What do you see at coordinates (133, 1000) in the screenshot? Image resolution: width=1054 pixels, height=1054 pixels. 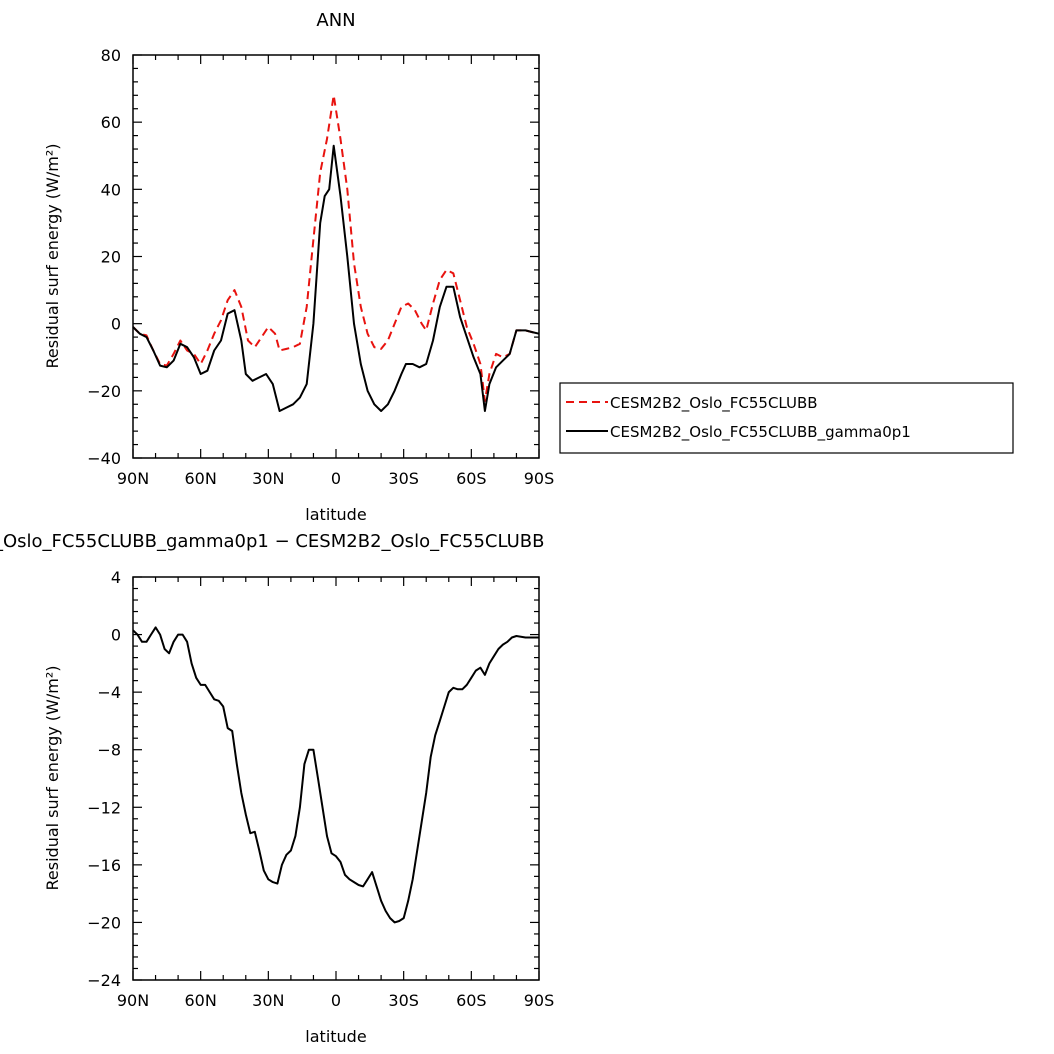 I see `bottom-x-tick-label: 90N` at bounding box center [133, 1000].